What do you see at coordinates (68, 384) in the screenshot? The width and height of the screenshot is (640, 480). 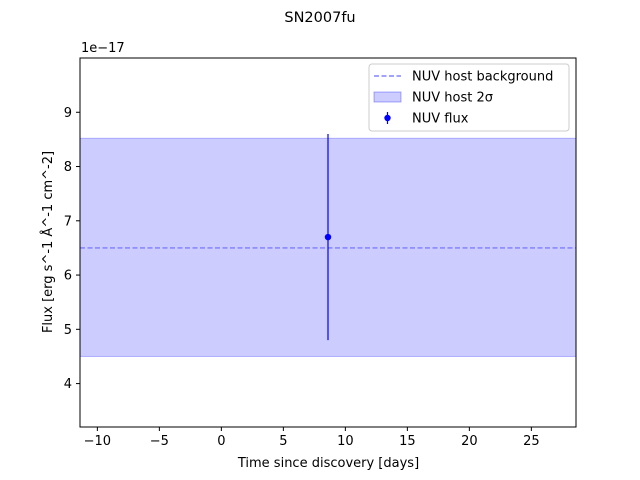 I see `y-tick-label: 4` at bounding box center [68, 384].